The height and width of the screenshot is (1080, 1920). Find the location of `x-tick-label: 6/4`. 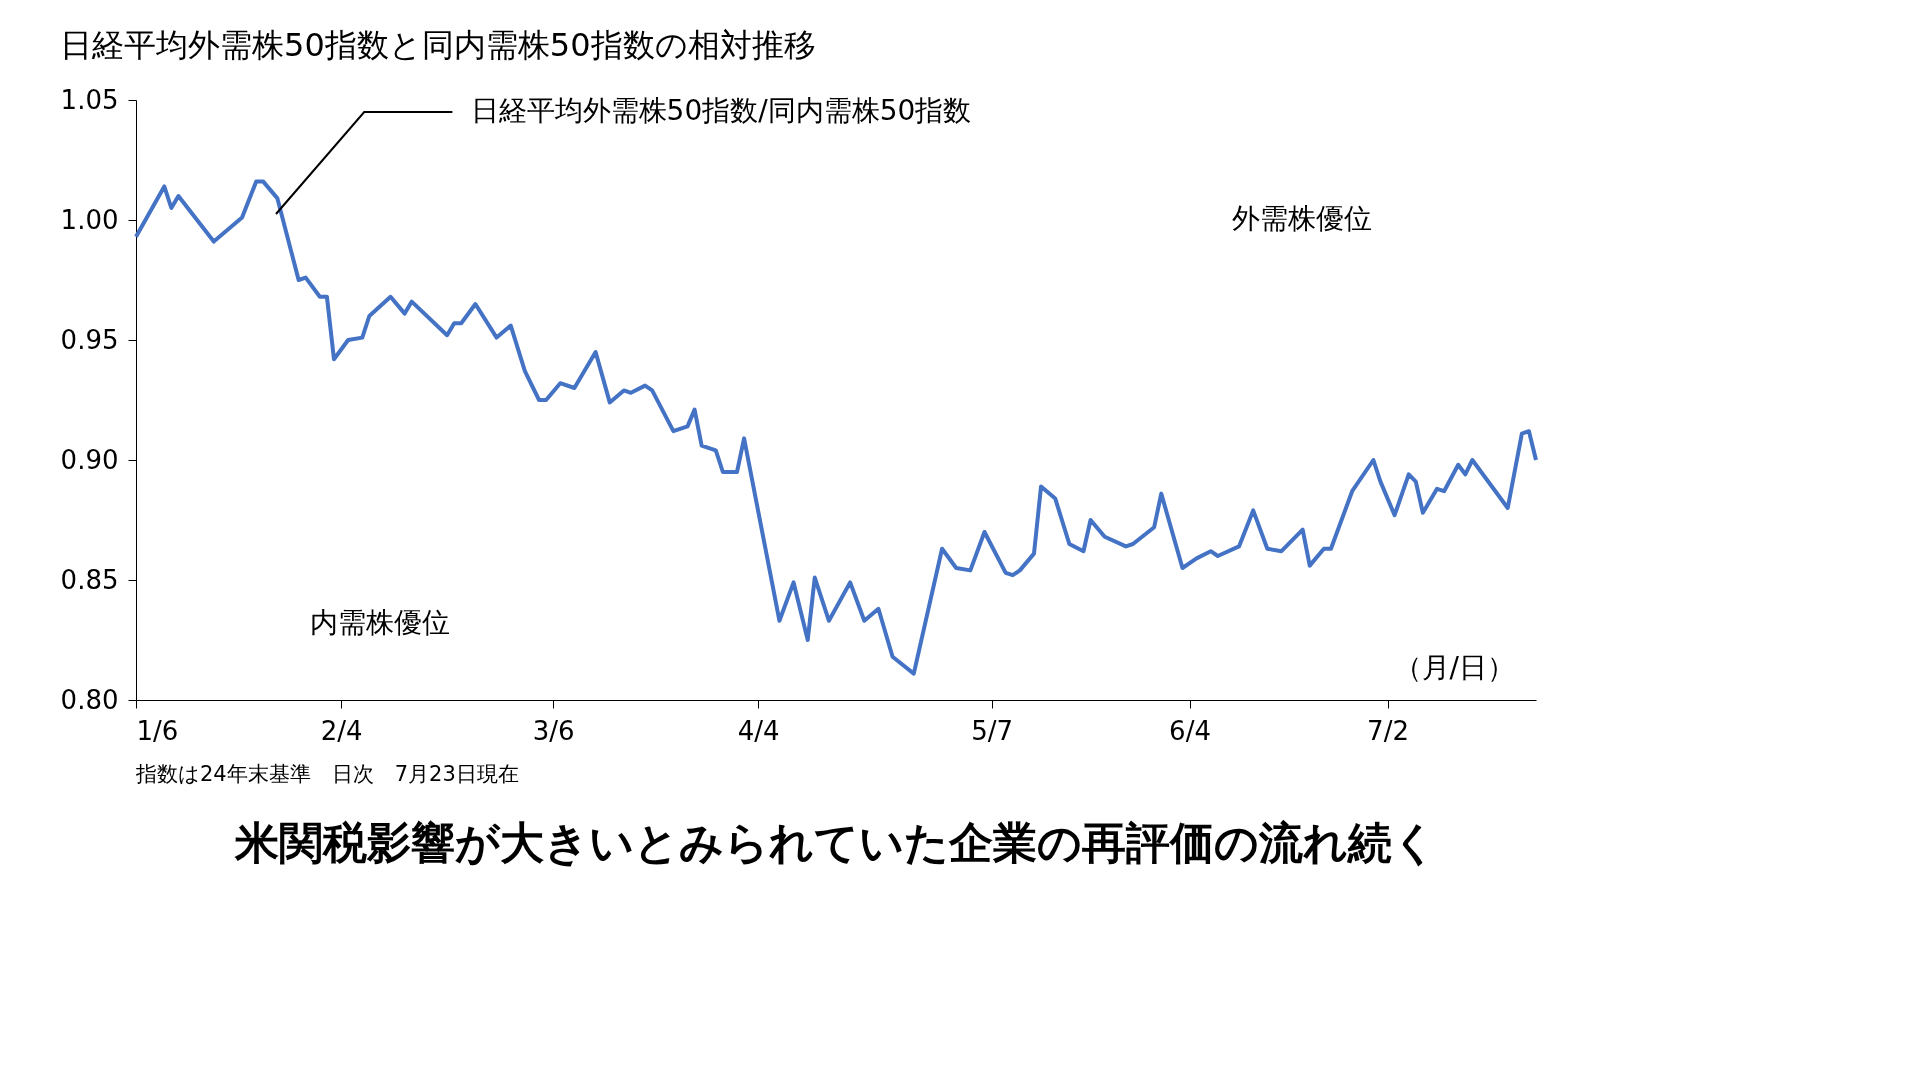

x-tick-label: 6/4 is located at coordinates (1190, 730).